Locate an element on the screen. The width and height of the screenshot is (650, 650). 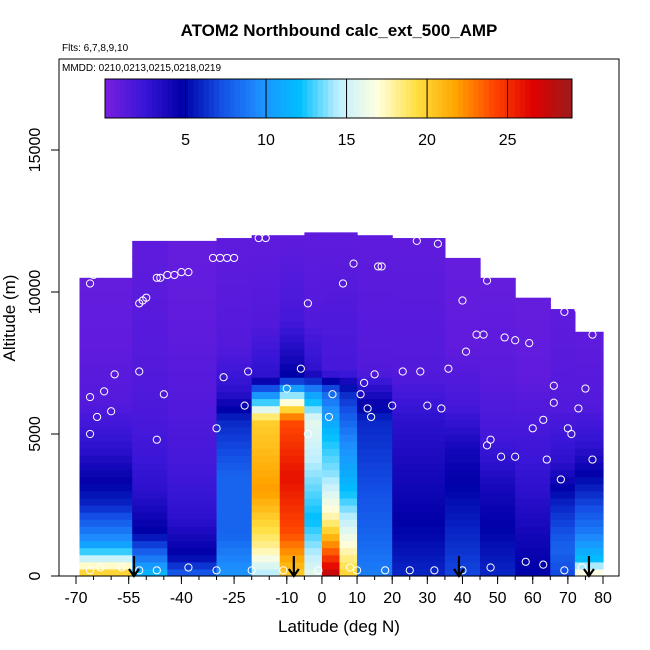
x-tick-label: 0 is located at coordinates (321, 598).